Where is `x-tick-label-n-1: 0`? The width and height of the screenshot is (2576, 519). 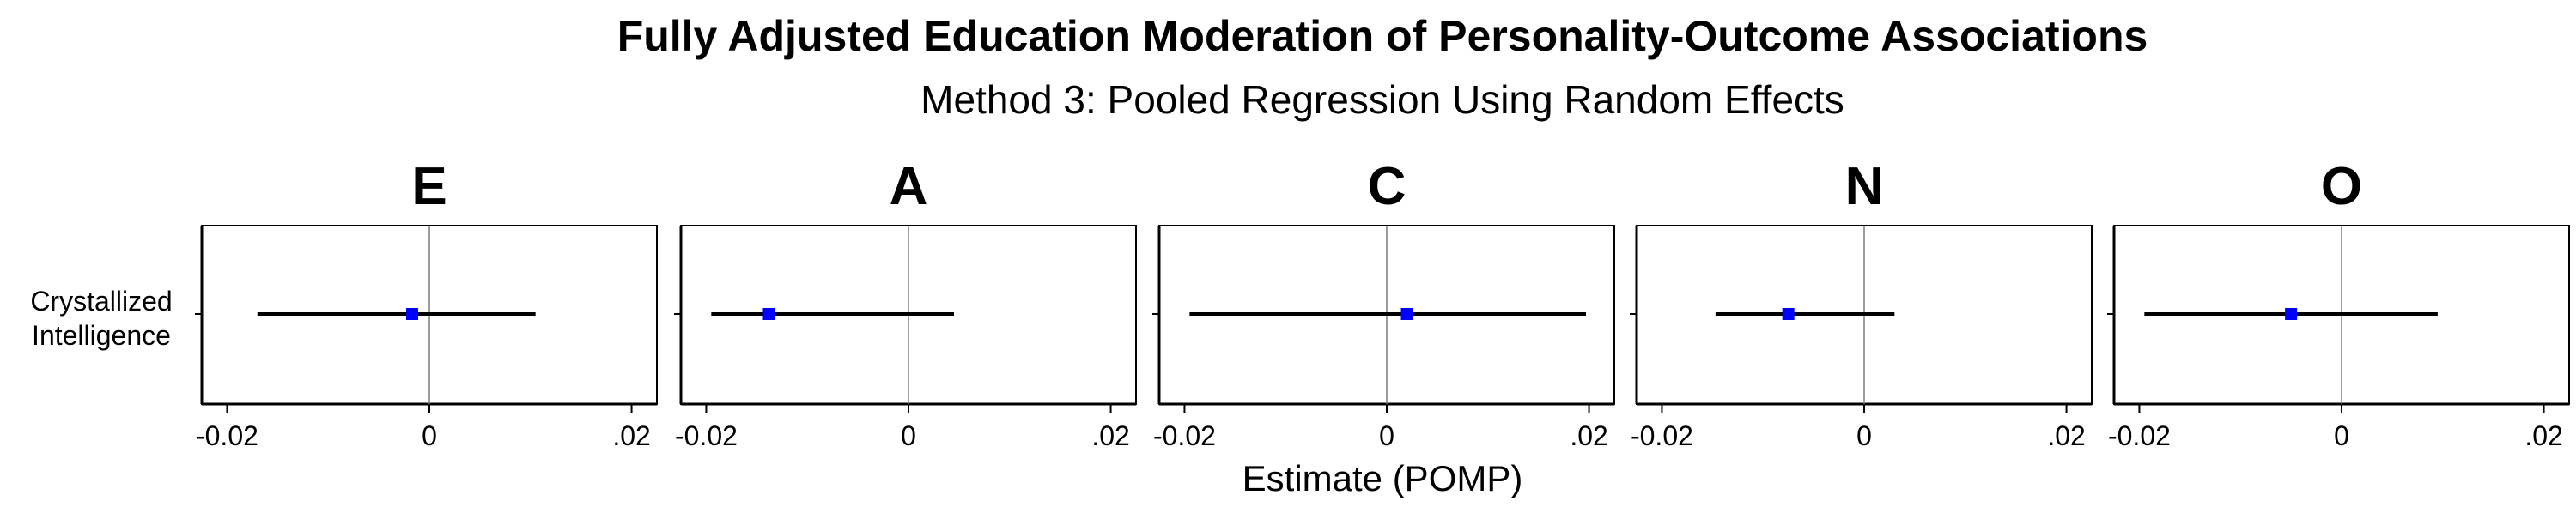
x-tick-label-n-1: 0 is located at coordinates (1864, 435).